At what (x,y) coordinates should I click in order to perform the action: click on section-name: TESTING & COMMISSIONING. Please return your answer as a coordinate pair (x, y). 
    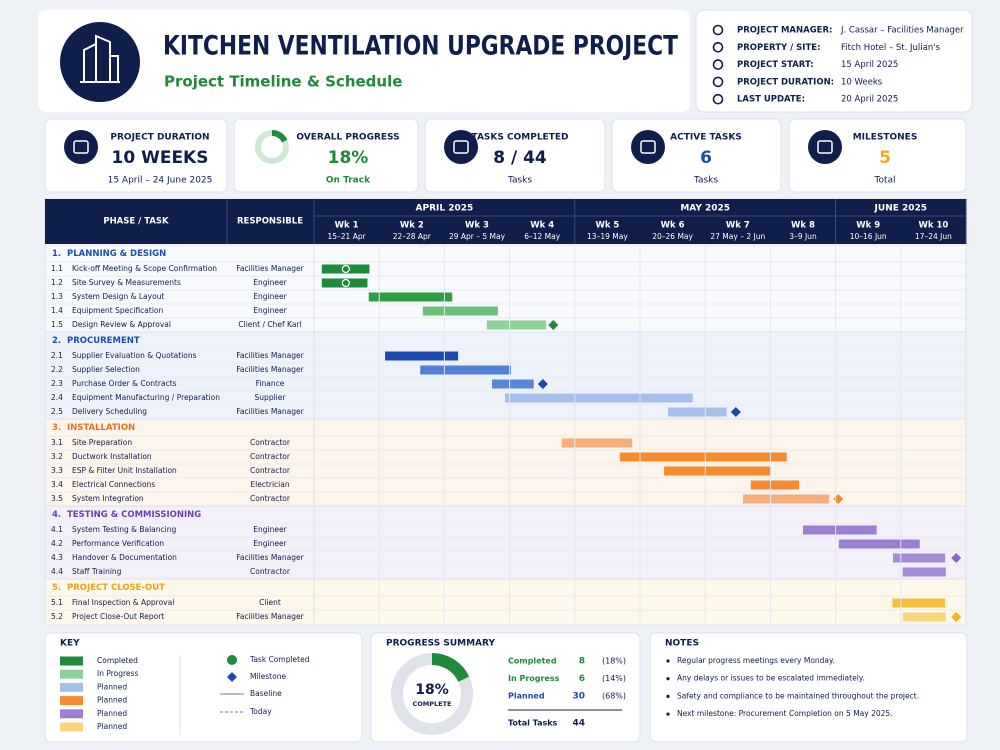
    Looking at the image, I should click on (134, 515).